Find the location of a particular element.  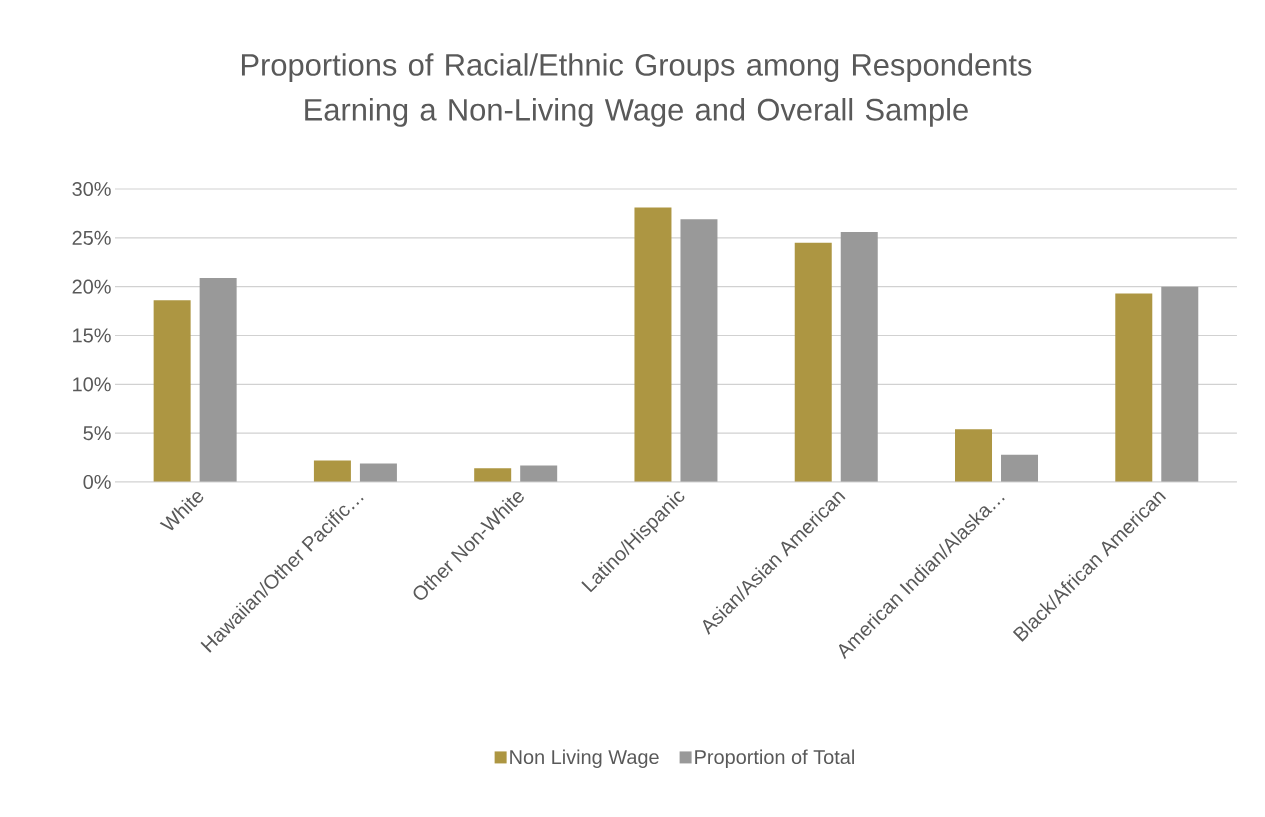

legend-label: Proportion of Total is located at coordinates (774, 759).